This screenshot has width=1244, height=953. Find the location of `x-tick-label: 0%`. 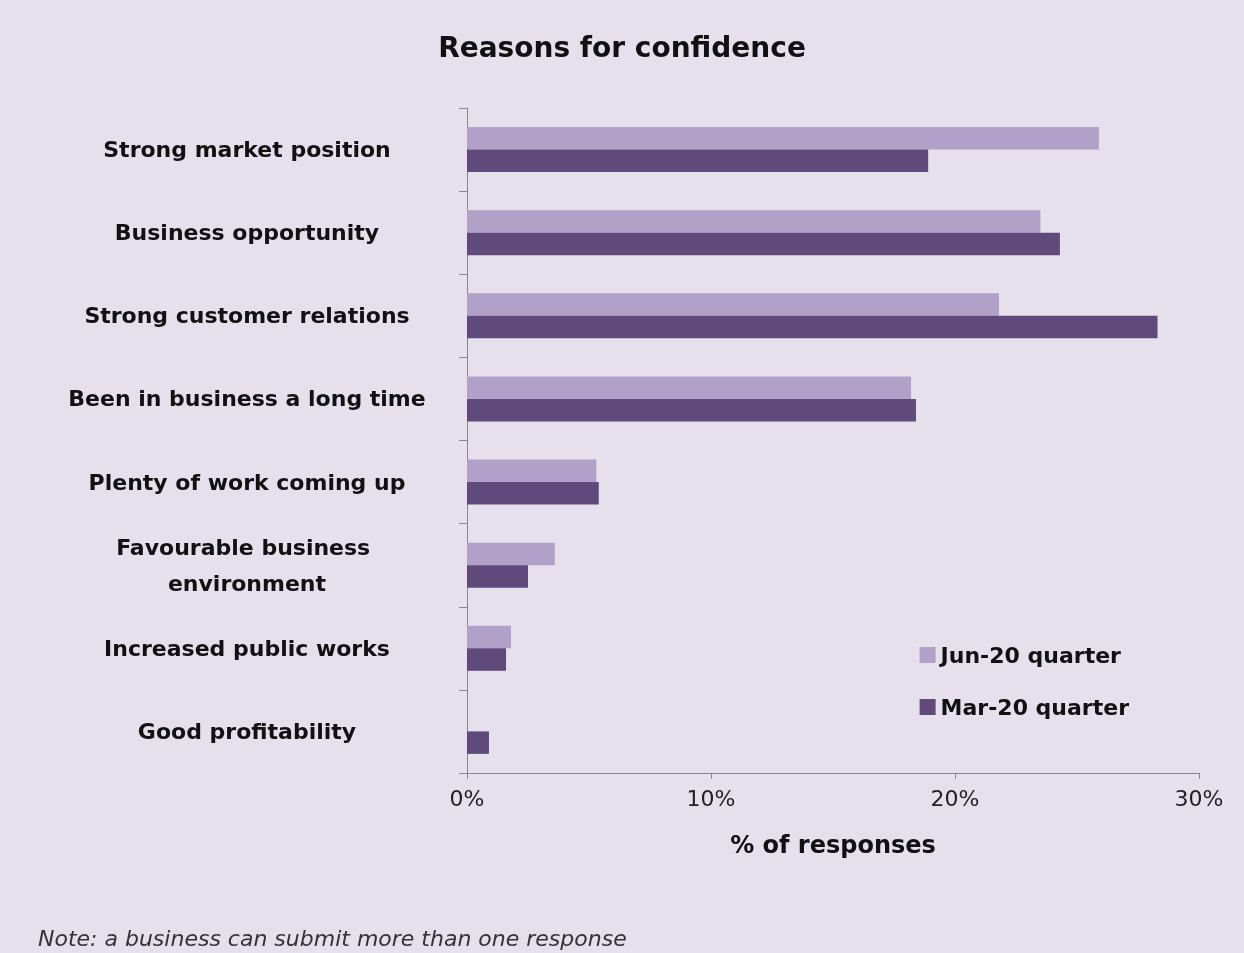

x-tick-label: 0% is located at coordinates (467, 798).